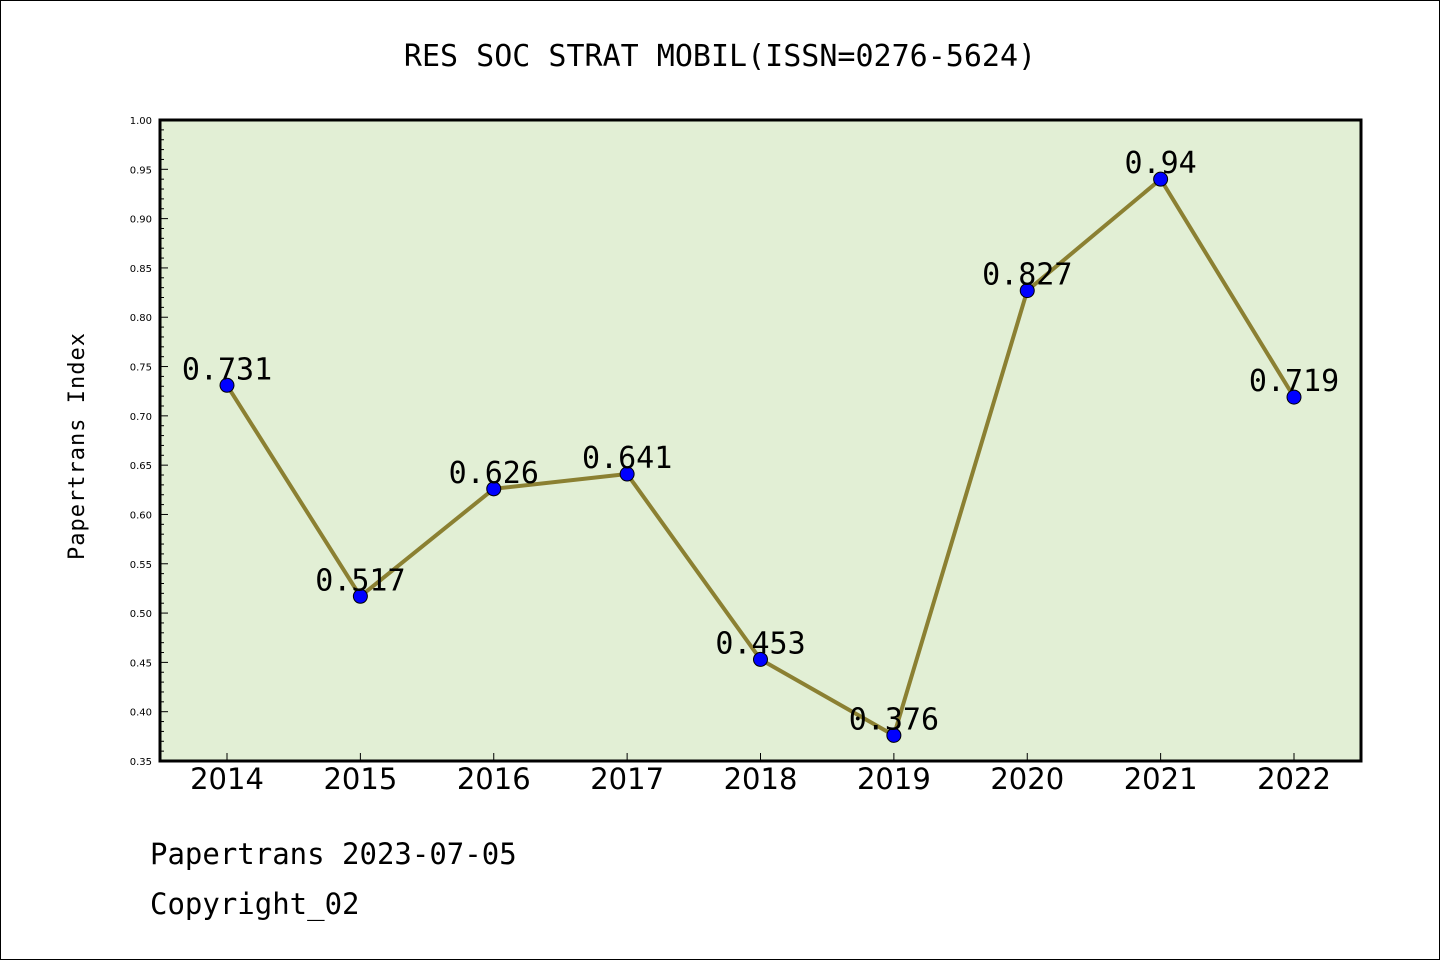  What do you see at coordinates (141, 318) in the screenshot?
I see `y-tick-label: 0.80` at bounding box center [141, 318].